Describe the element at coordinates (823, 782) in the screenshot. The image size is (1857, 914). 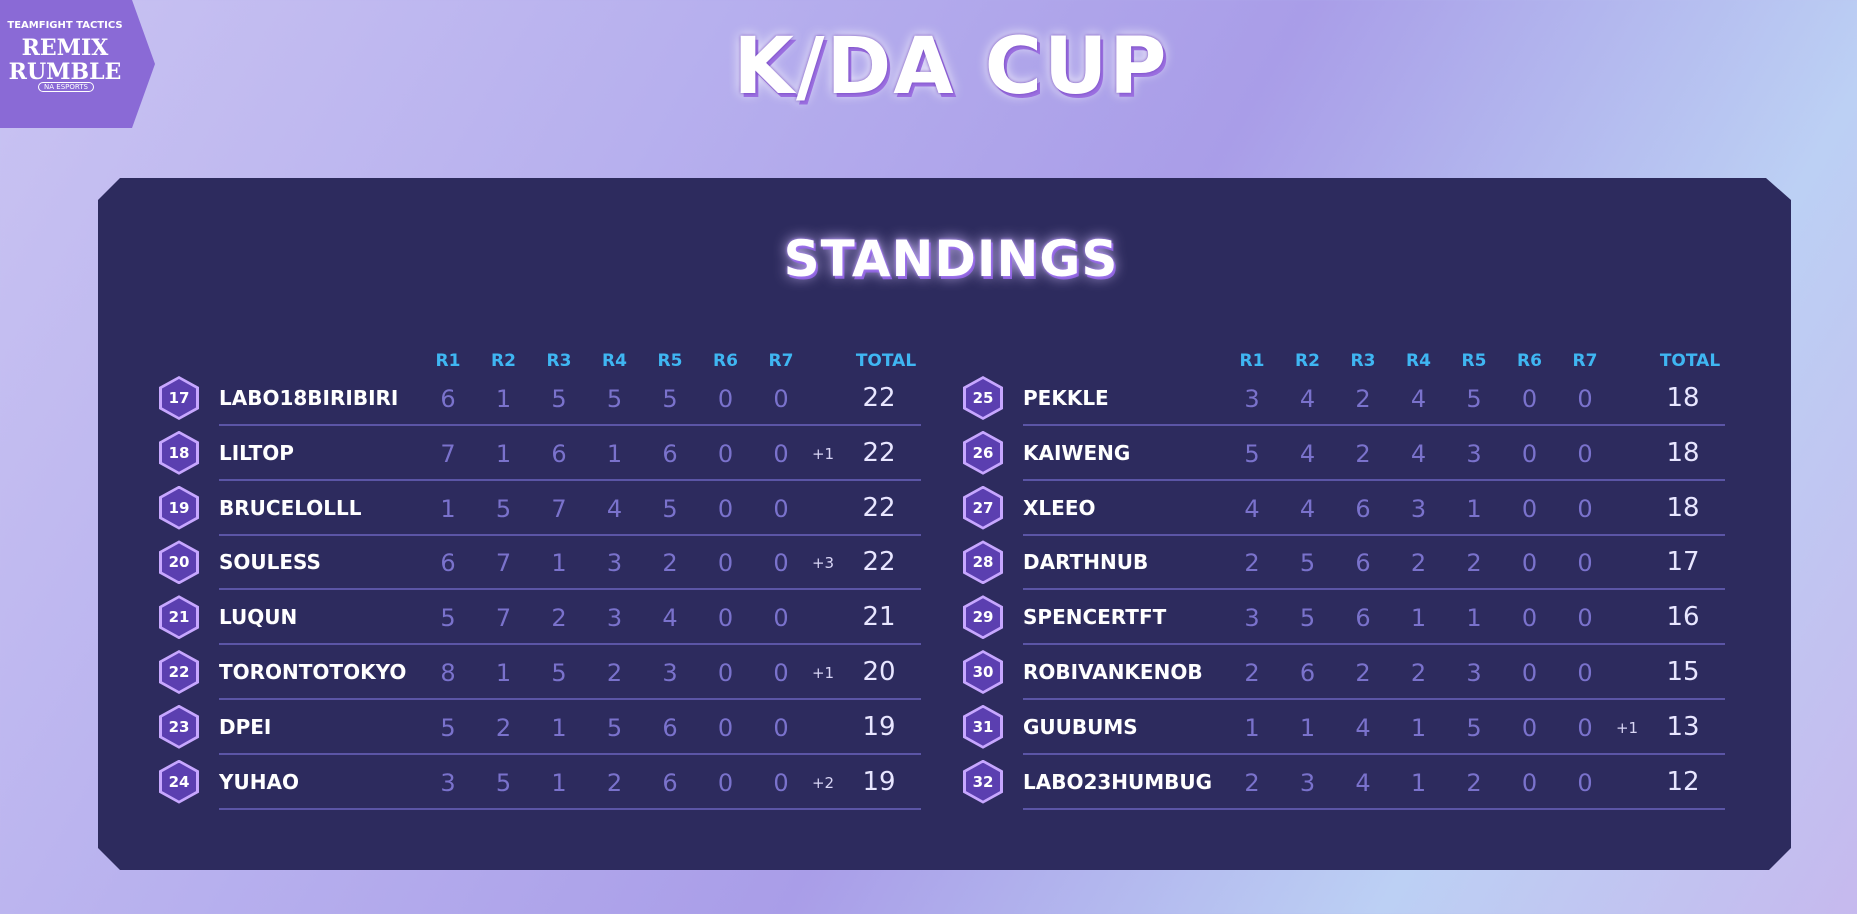
I see `bonus-points: +2` at that location.